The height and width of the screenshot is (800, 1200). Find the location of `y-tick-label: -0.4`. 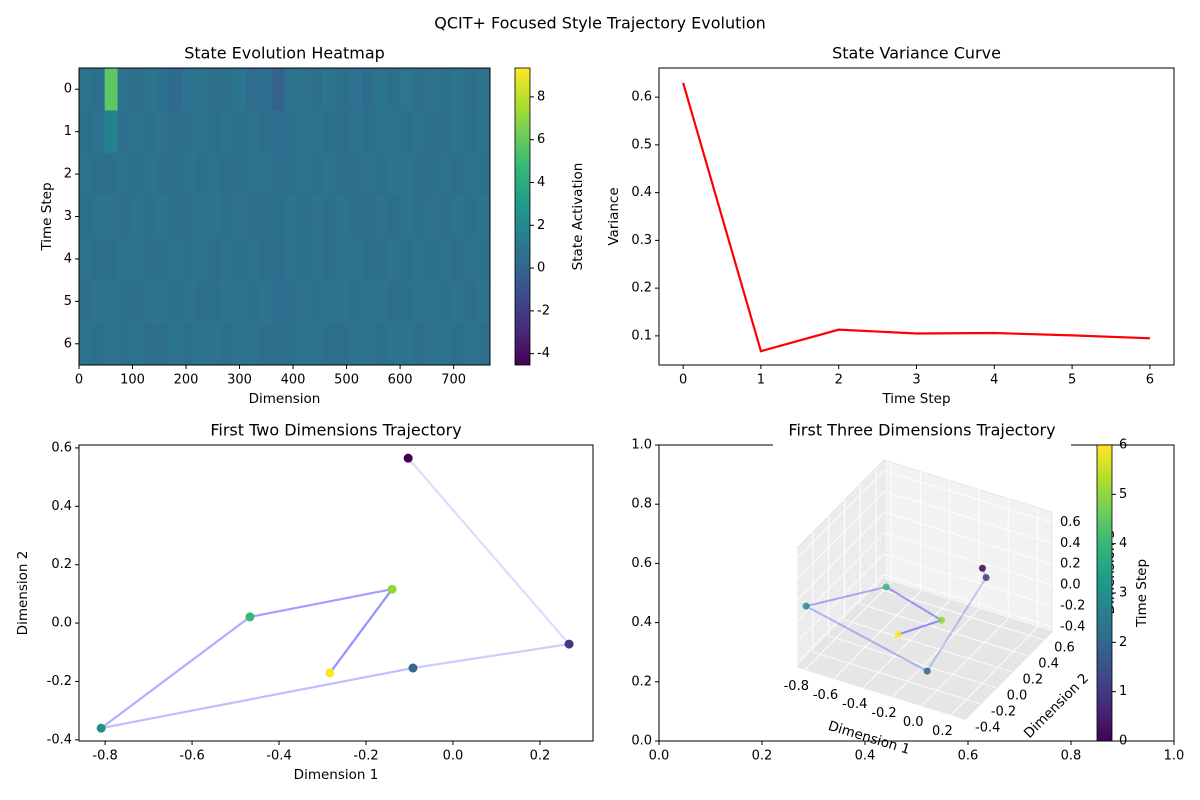

y-tick-label: -0.4 is located at coordinates (59, 739).